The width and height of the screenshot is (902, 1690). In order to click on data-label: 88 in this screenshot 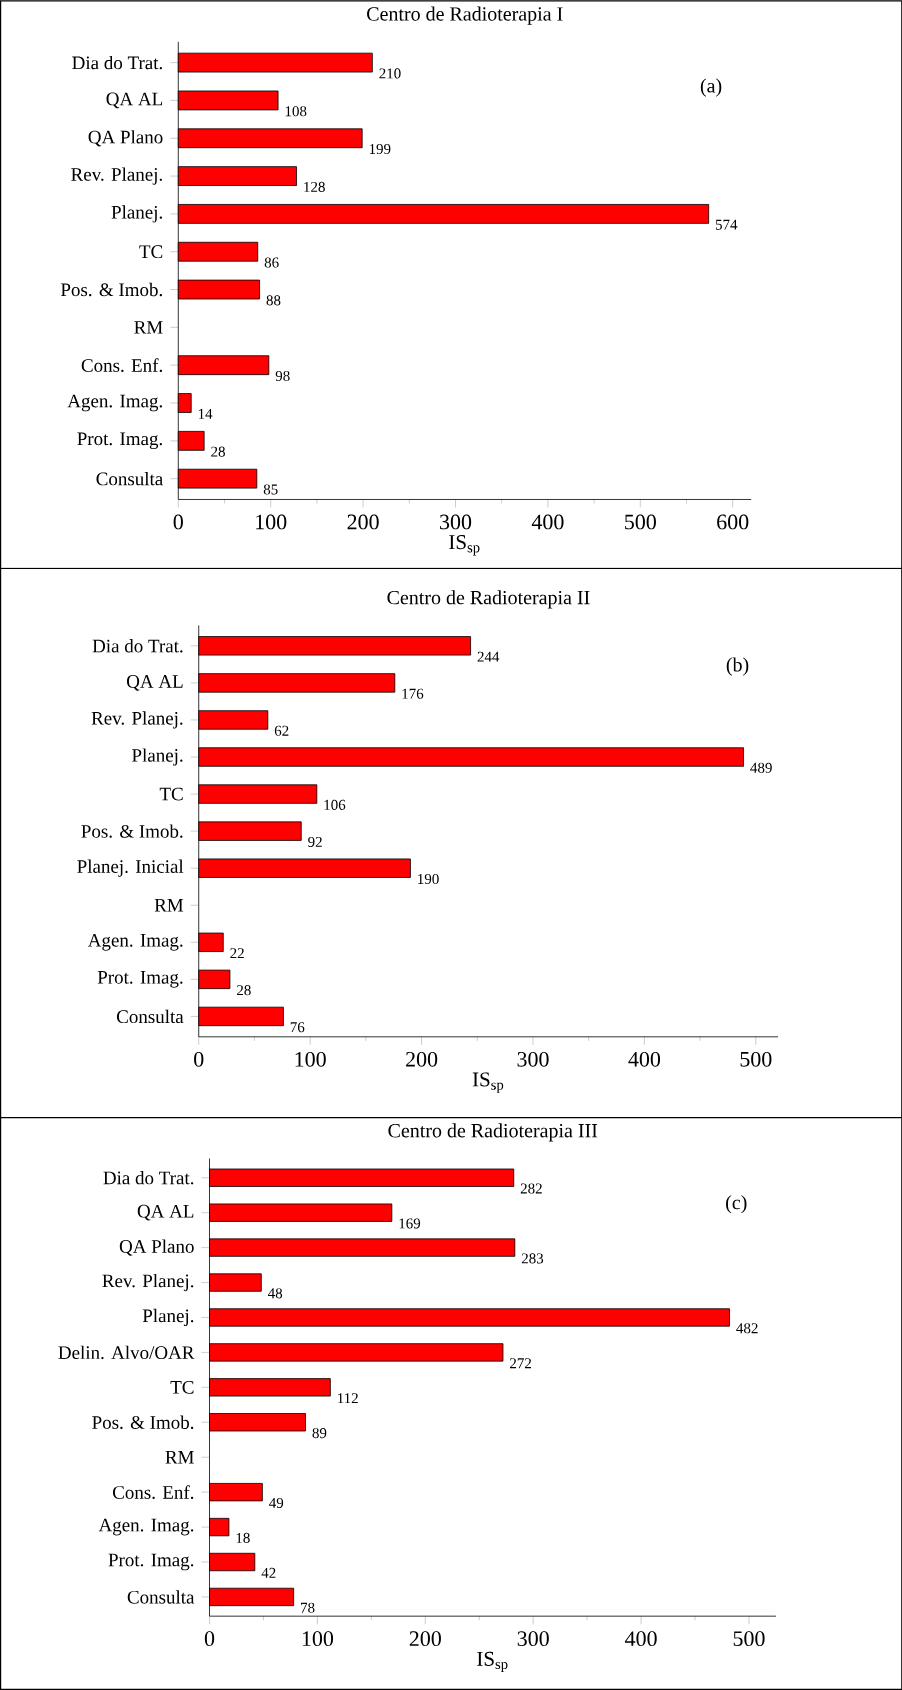, I will do `click(273, 300)`.